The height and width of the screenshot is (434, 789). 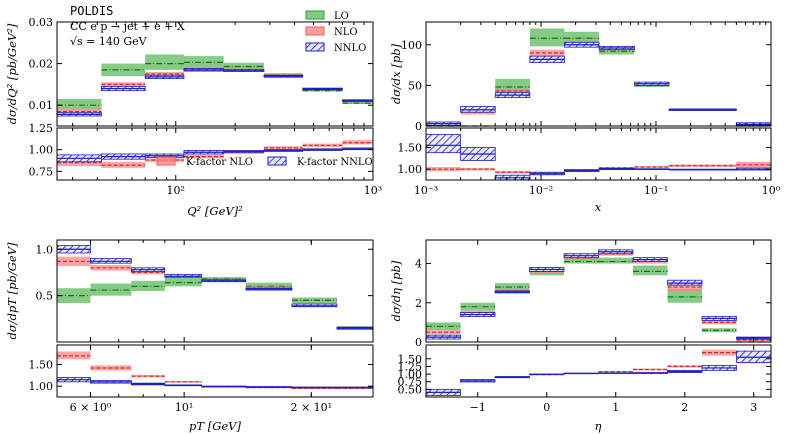 What do you see at coordinates (127, 26) in the screenshot?
I see `process-label: CC e p → jet + e + X` at bounding box center [127, 26].